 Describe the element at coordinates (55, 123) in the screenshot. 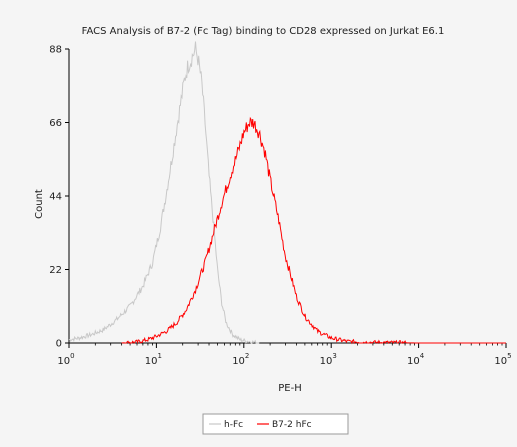

I see `y-tick-label: 66` at that location.